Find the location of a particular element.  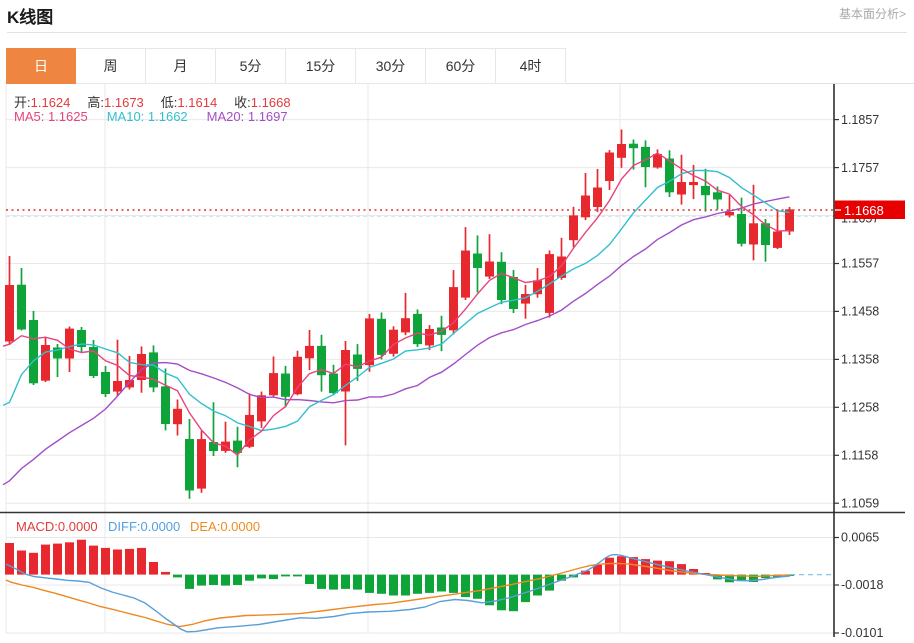

svg-text: -0.0101 is located at coordinates (862, 633).